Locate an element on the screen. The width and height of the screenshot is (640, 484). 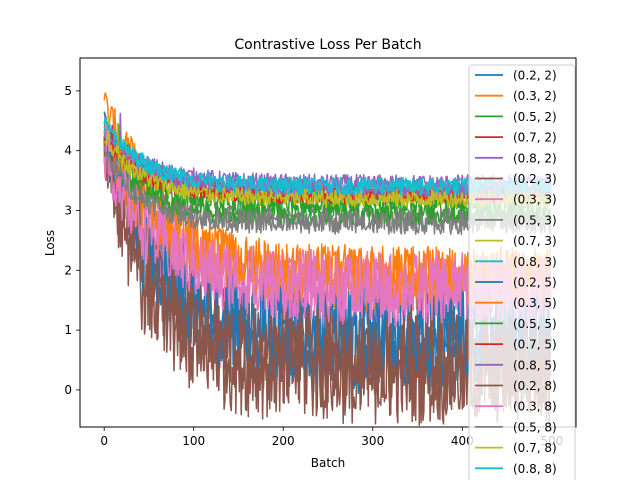
y-tick-label: 2 is located at coordinates (68, 270).